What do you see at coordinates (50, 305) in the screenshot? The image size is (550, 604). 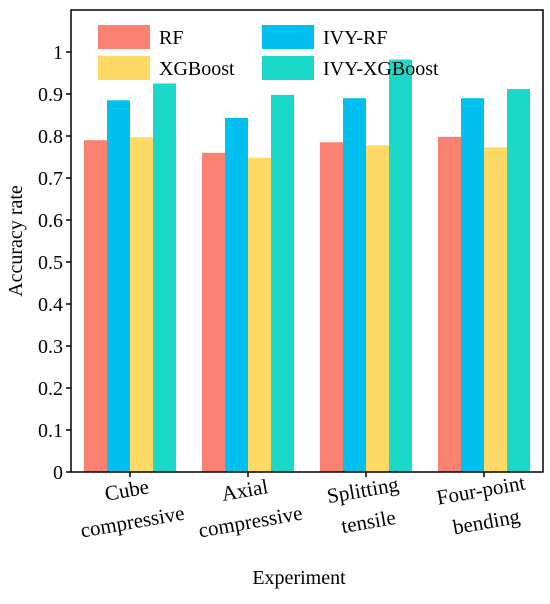 I see `y-tick-label: 0.4` at bounding box center [50, 305].